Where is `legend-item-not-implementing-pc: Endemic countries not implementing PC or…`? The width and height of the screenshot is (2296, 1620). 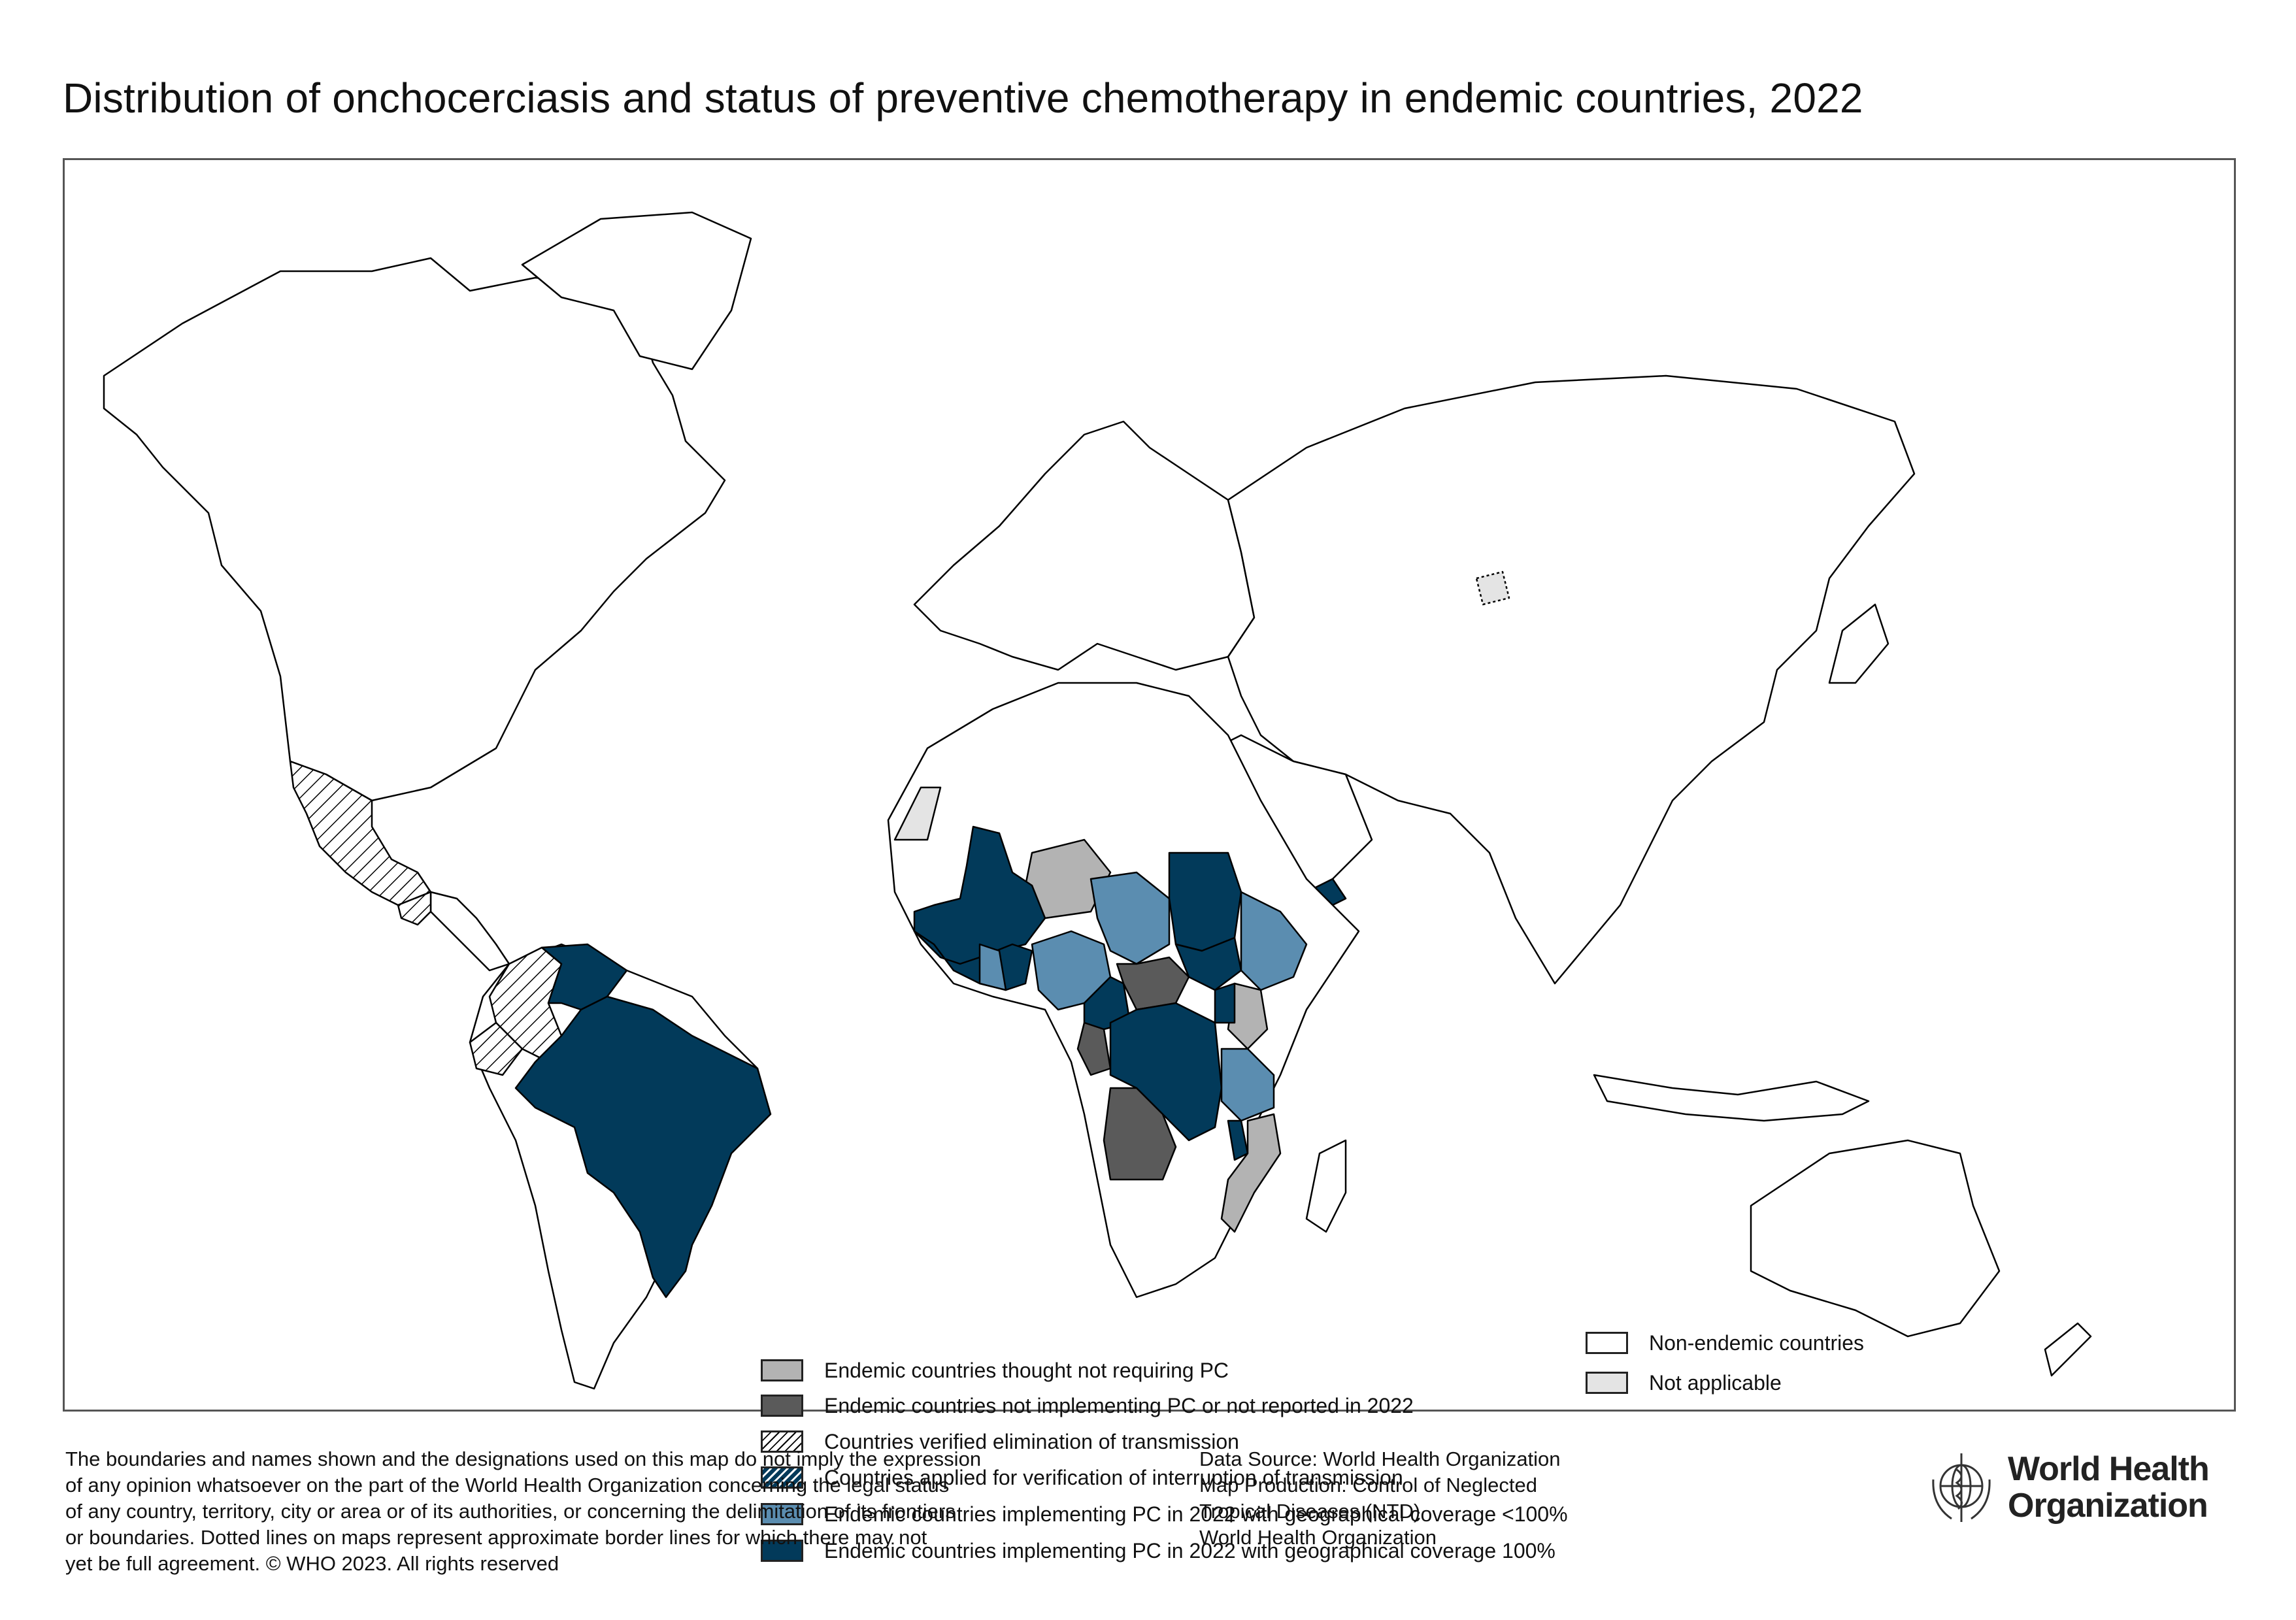 legend-item-not-implementing-pc: Endemic countries not implementing PC or… is located at coordinates (1087, 1406).